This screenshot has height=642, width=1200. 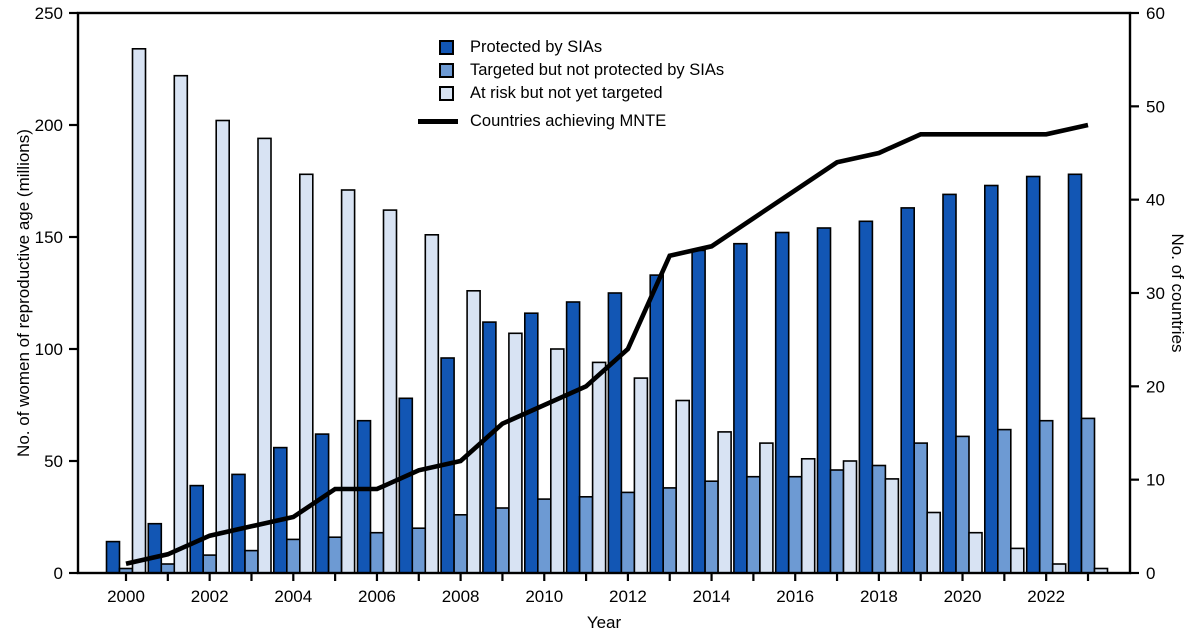 What do you see at coordinates (515, 453) in the screenshot?
I see `bar-at-risk-2009` at bounding box center [515, 453].